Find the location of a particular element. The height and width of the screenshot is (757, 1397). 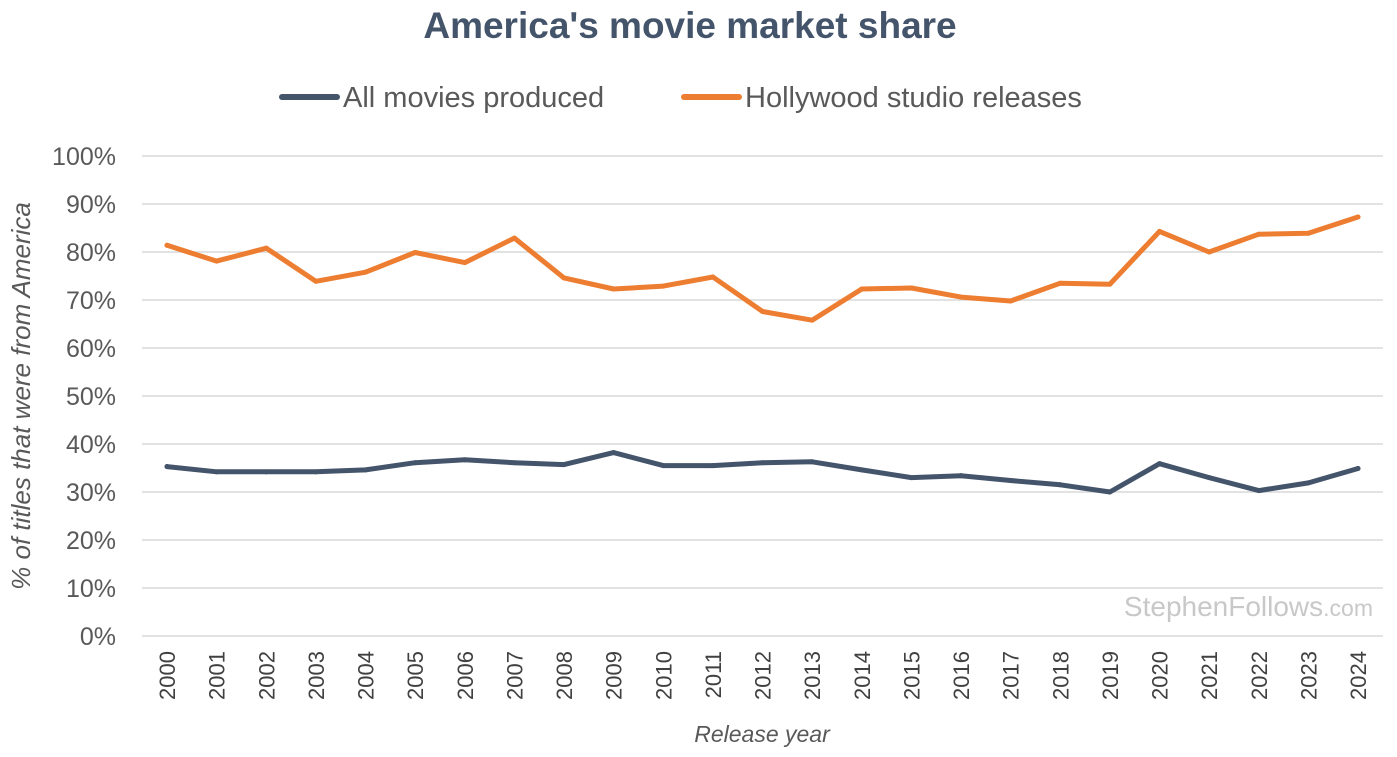

y-axis-ticks: 0% 10% 20% 30% 40% 50% 60% 70% 80% 90% 100% is located at coordinates (84, 397).